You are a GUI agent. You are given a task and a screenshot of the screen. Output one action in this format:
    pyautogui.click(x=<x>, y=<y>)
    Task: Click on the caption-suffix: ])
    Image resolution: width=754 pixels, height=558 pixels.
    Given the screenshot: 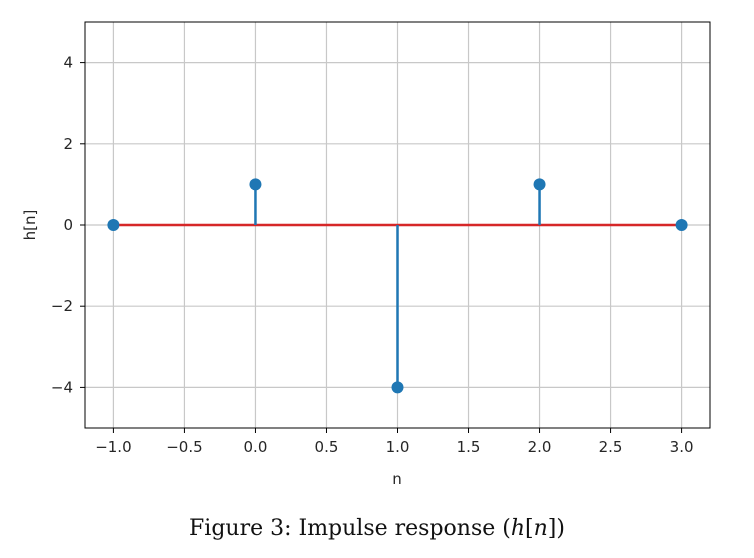 What is the action you would take?
    pyautogui.click(x=556, y=528)
    